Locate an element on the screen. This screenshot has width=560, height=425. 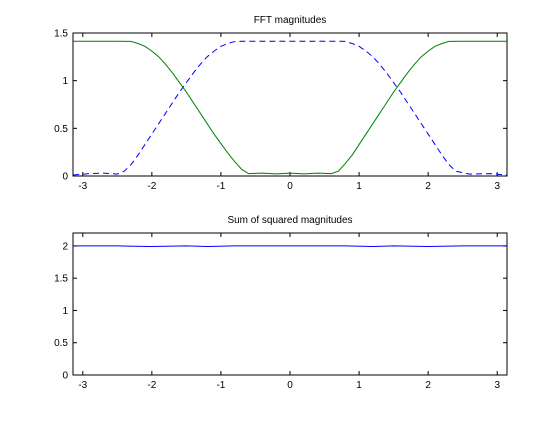
chart-title: FFT magnitudes is located at coordinates (290, 20).